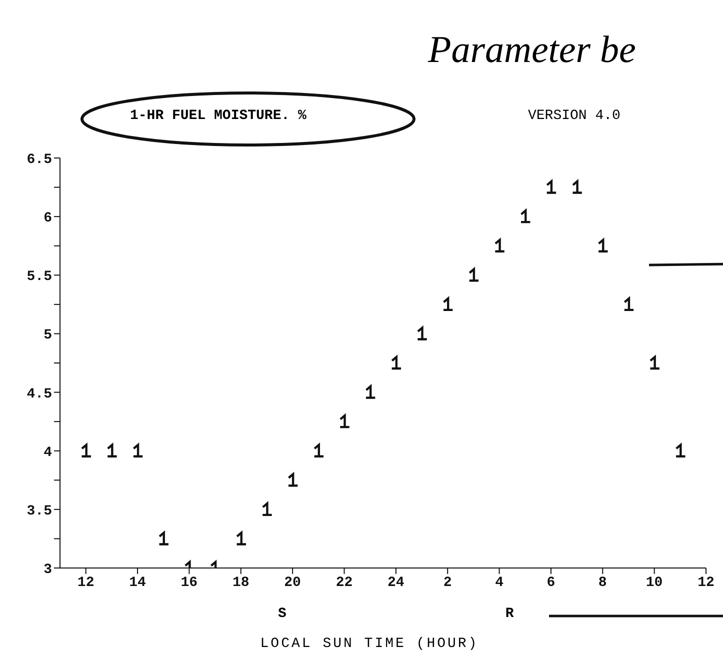 The image size is (723, 666). I want to click on y-tick-label: 5.5, so click(39, 277).